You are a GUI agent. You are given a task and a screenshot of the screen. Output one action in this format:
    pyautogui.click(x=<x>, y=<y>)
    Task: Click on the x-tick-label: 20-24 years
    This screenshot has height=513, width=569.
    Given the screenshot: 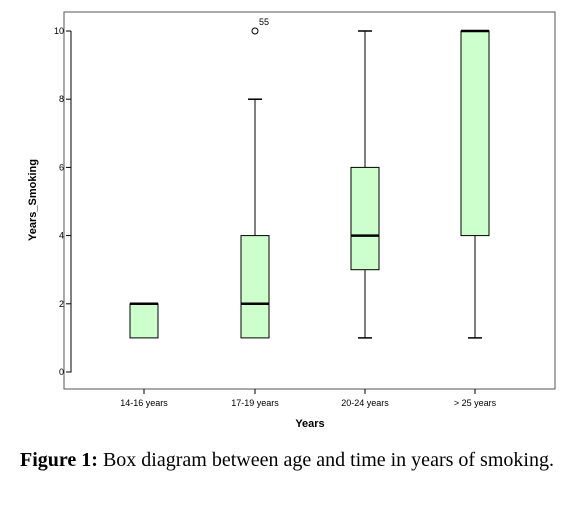 What is the action you would take?
    pyautogui.click(x=365, y=403)
    